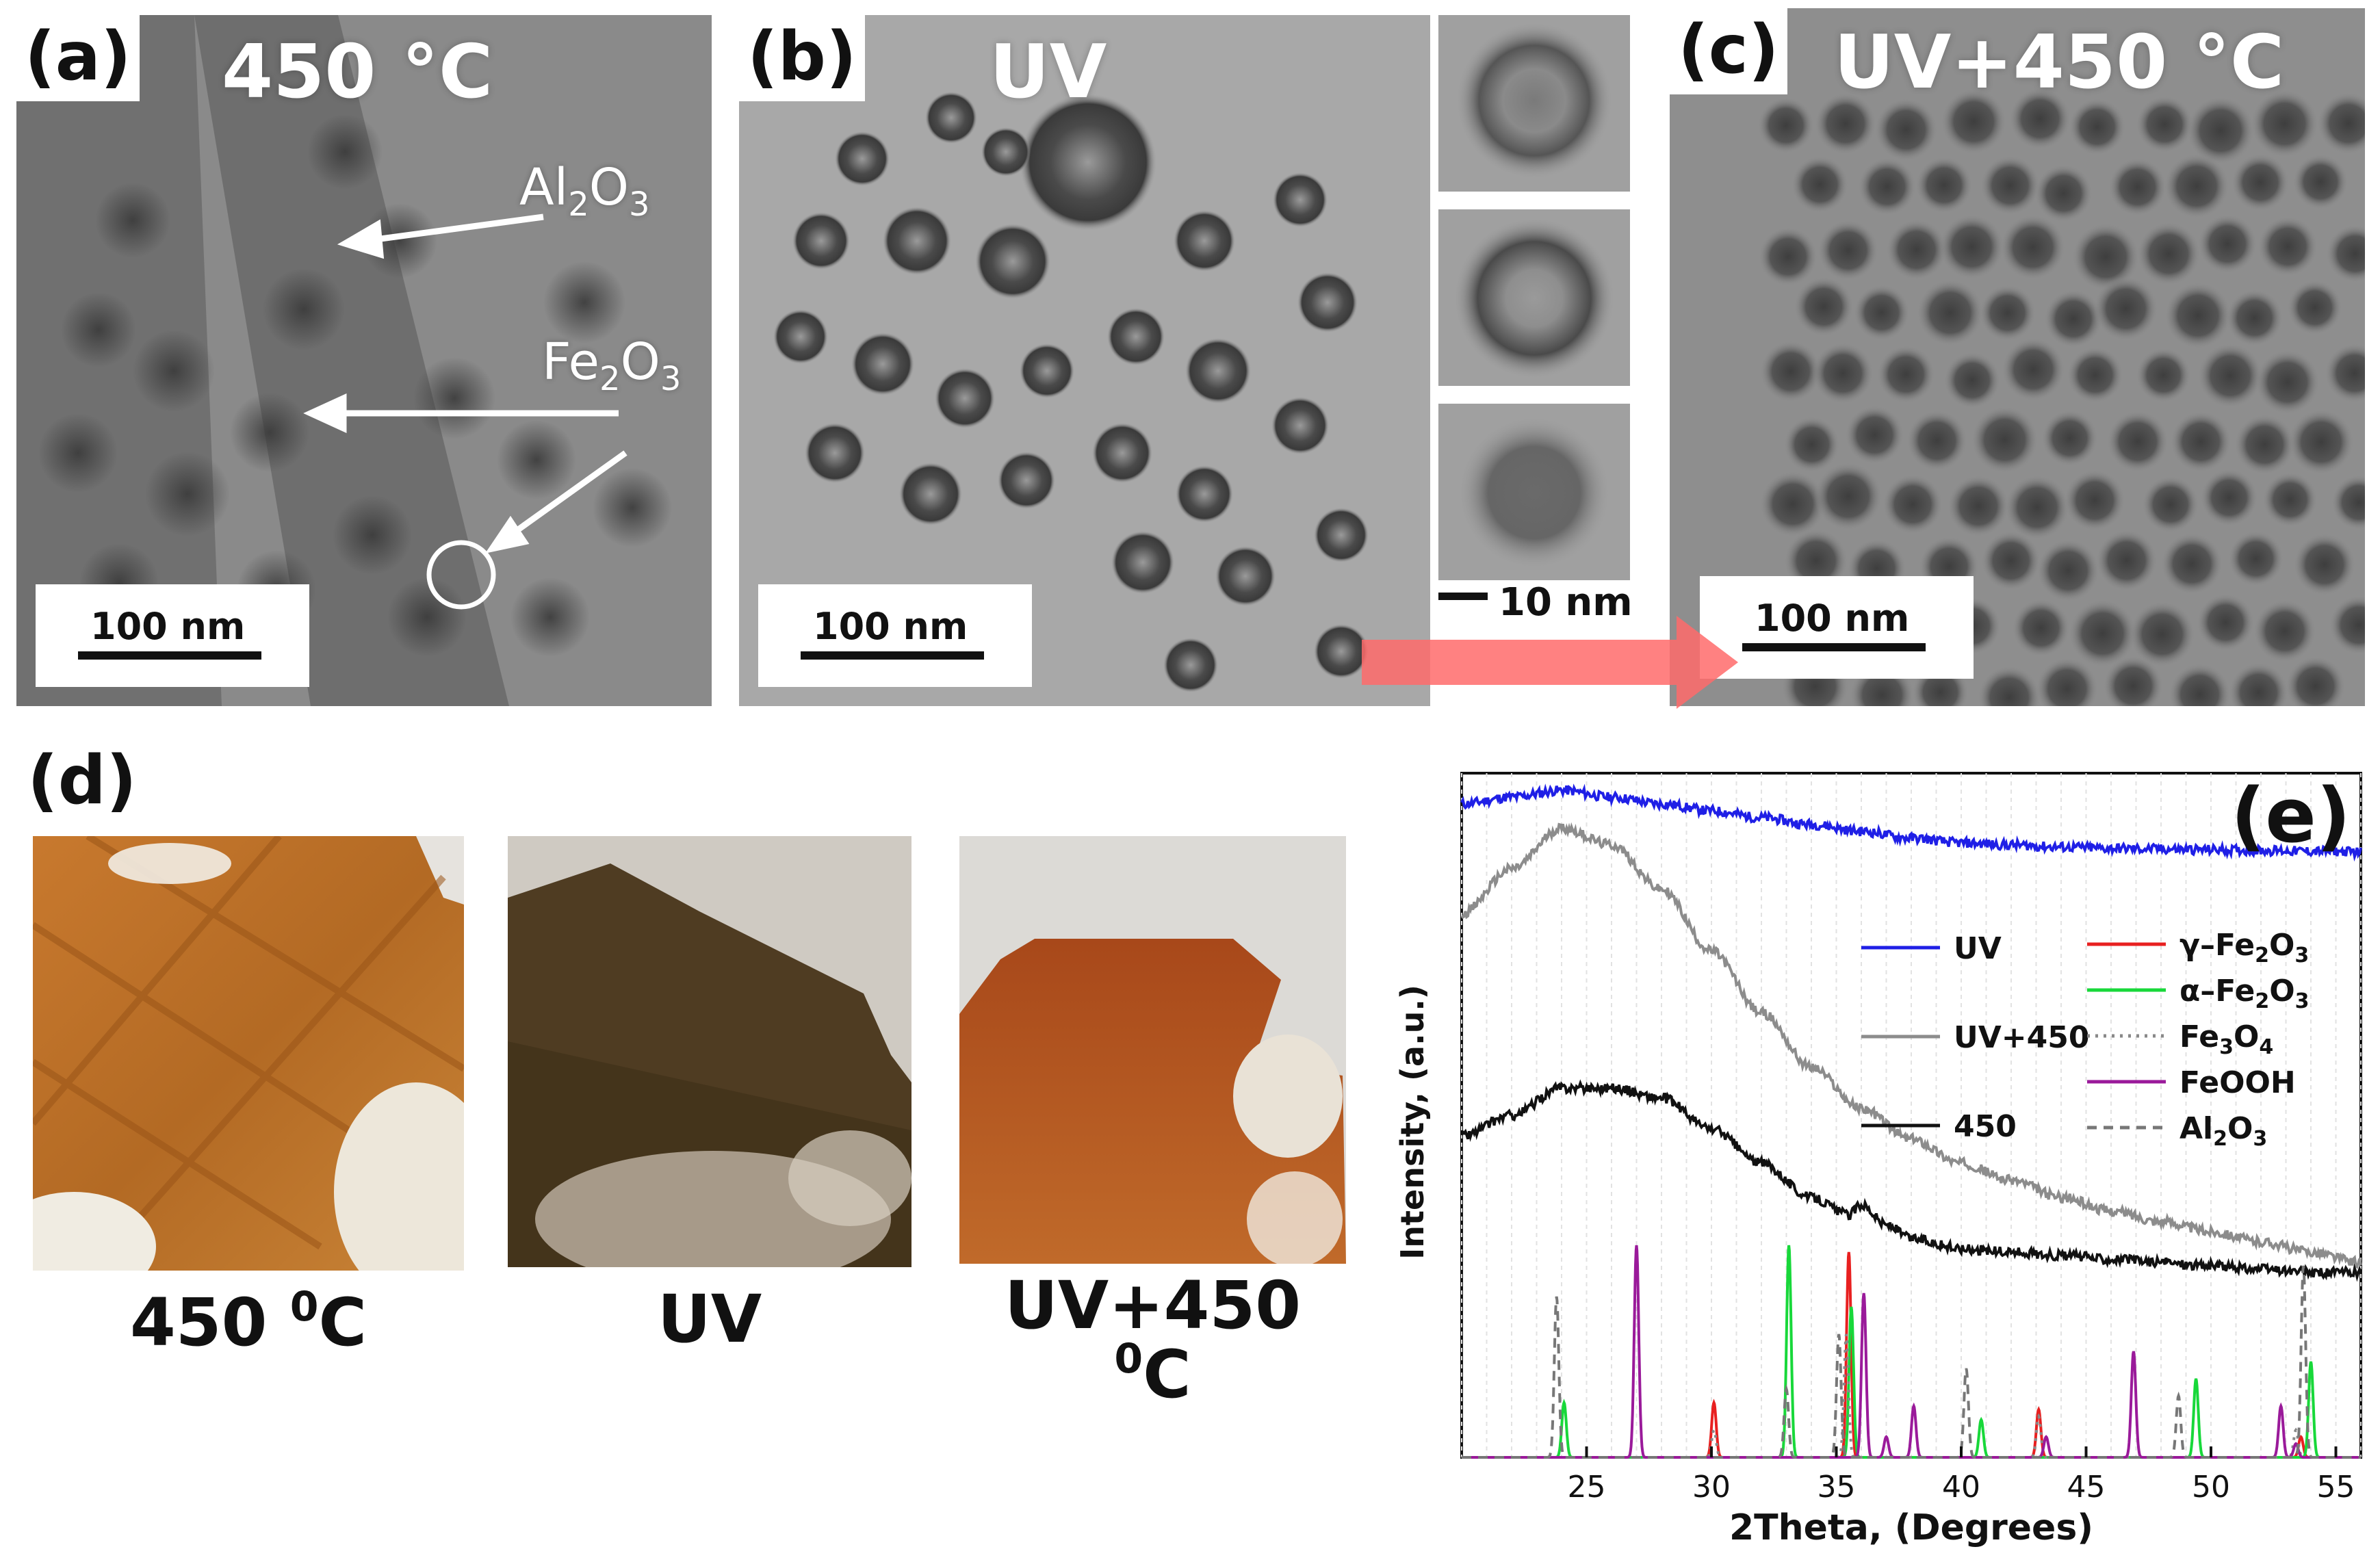 The height and width of the screenshot is (1560, 2380). Describe the element at coordinates (709, 1051) in the screenshot. I see `photo-uv` at that location.